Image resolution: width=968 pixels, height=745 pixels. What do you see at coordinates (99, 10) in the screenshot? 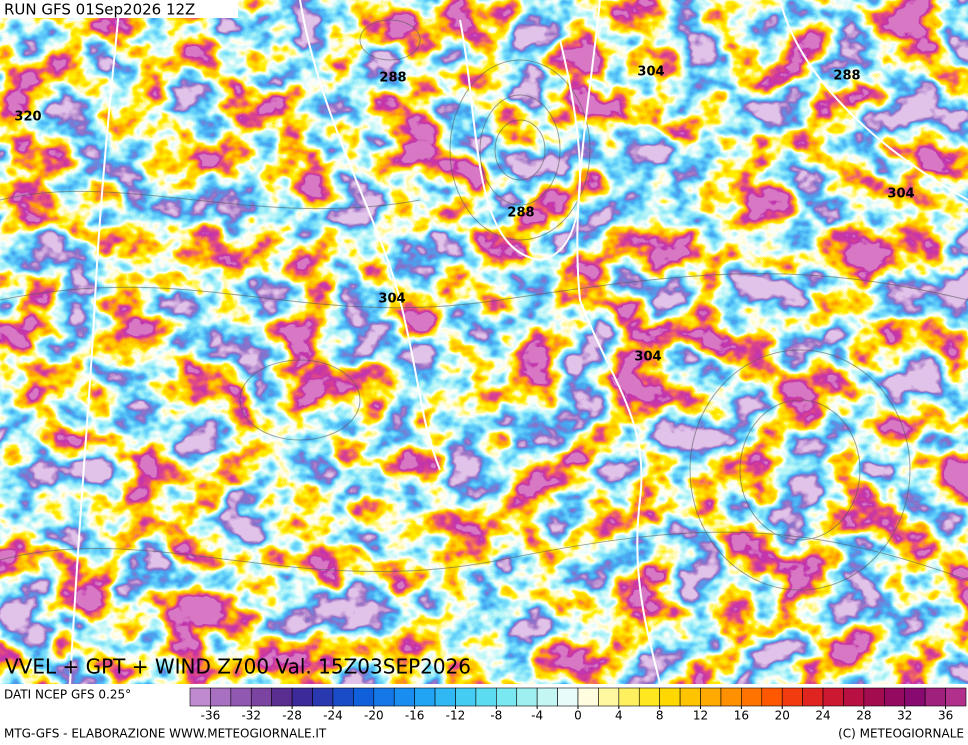
I see `run-label: RUN GFS 01Sep2026 12Z` at bounding box center [99, 10].